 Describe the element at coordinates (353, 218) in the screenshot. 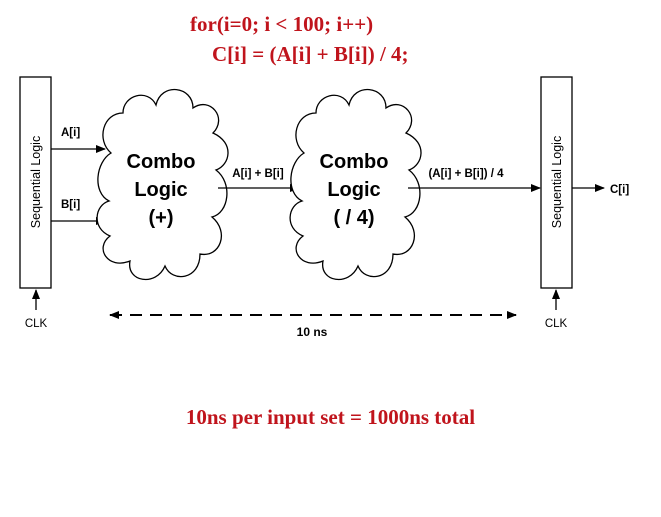

I see `cloud2-line3: ( / 4)` at that location.